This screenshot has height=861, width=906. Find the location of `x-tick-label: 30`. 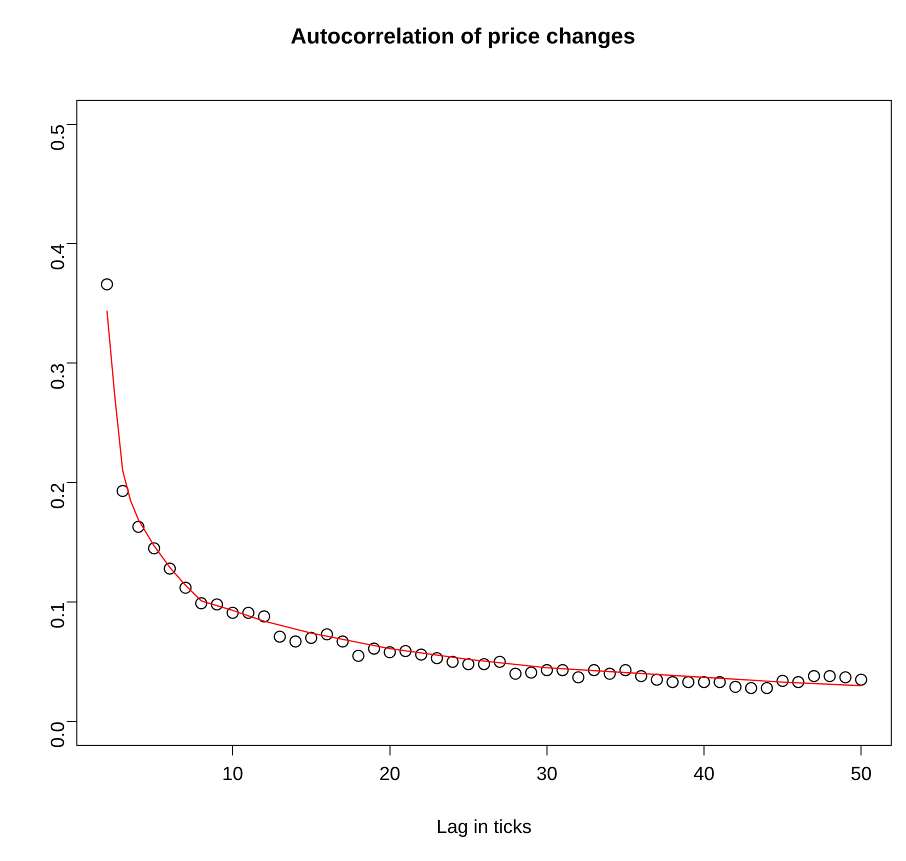

x-tick-label: 30 is located at coordinates (547, 775).